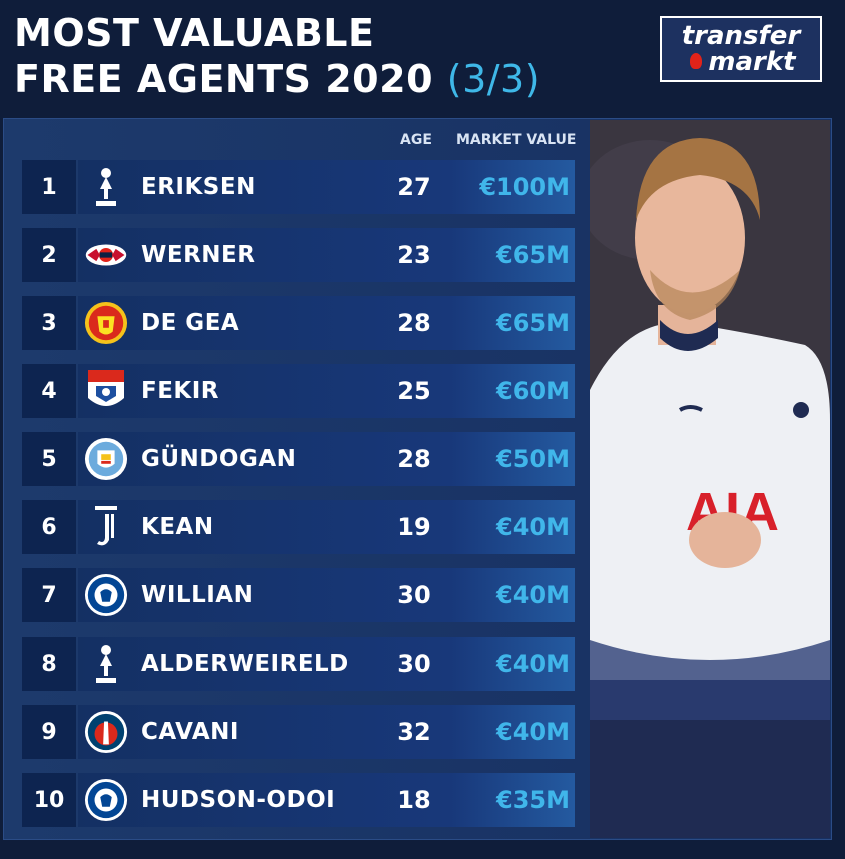 The width and height of the screenshot is (845, 859). What do you see at coordinates (752, 62) in the screenshot?
I see `logo-line-2-text: markt` at bounding box center [752, 62].